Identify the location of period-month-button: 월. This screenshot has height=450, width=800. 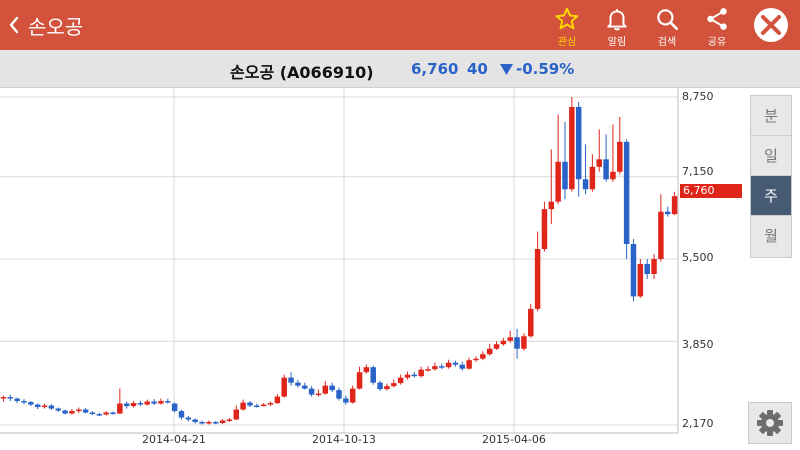
(771, 236).